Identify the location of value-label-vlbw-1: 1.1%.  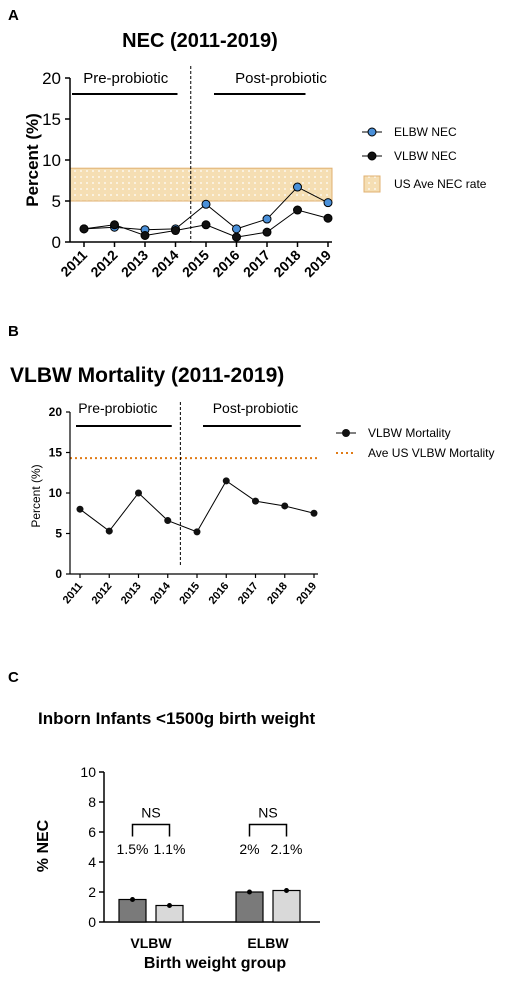
(170, 849).